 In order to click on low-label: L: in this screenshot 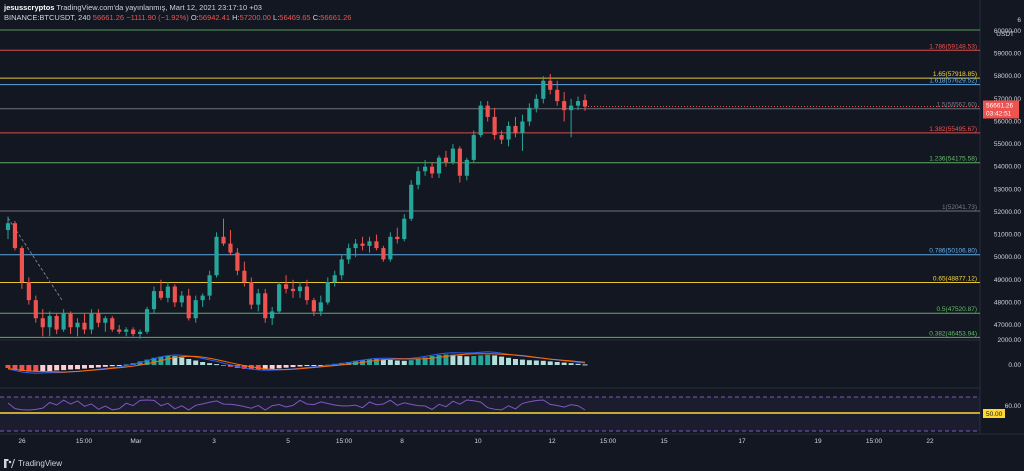, I will do `click(276, 17)`.